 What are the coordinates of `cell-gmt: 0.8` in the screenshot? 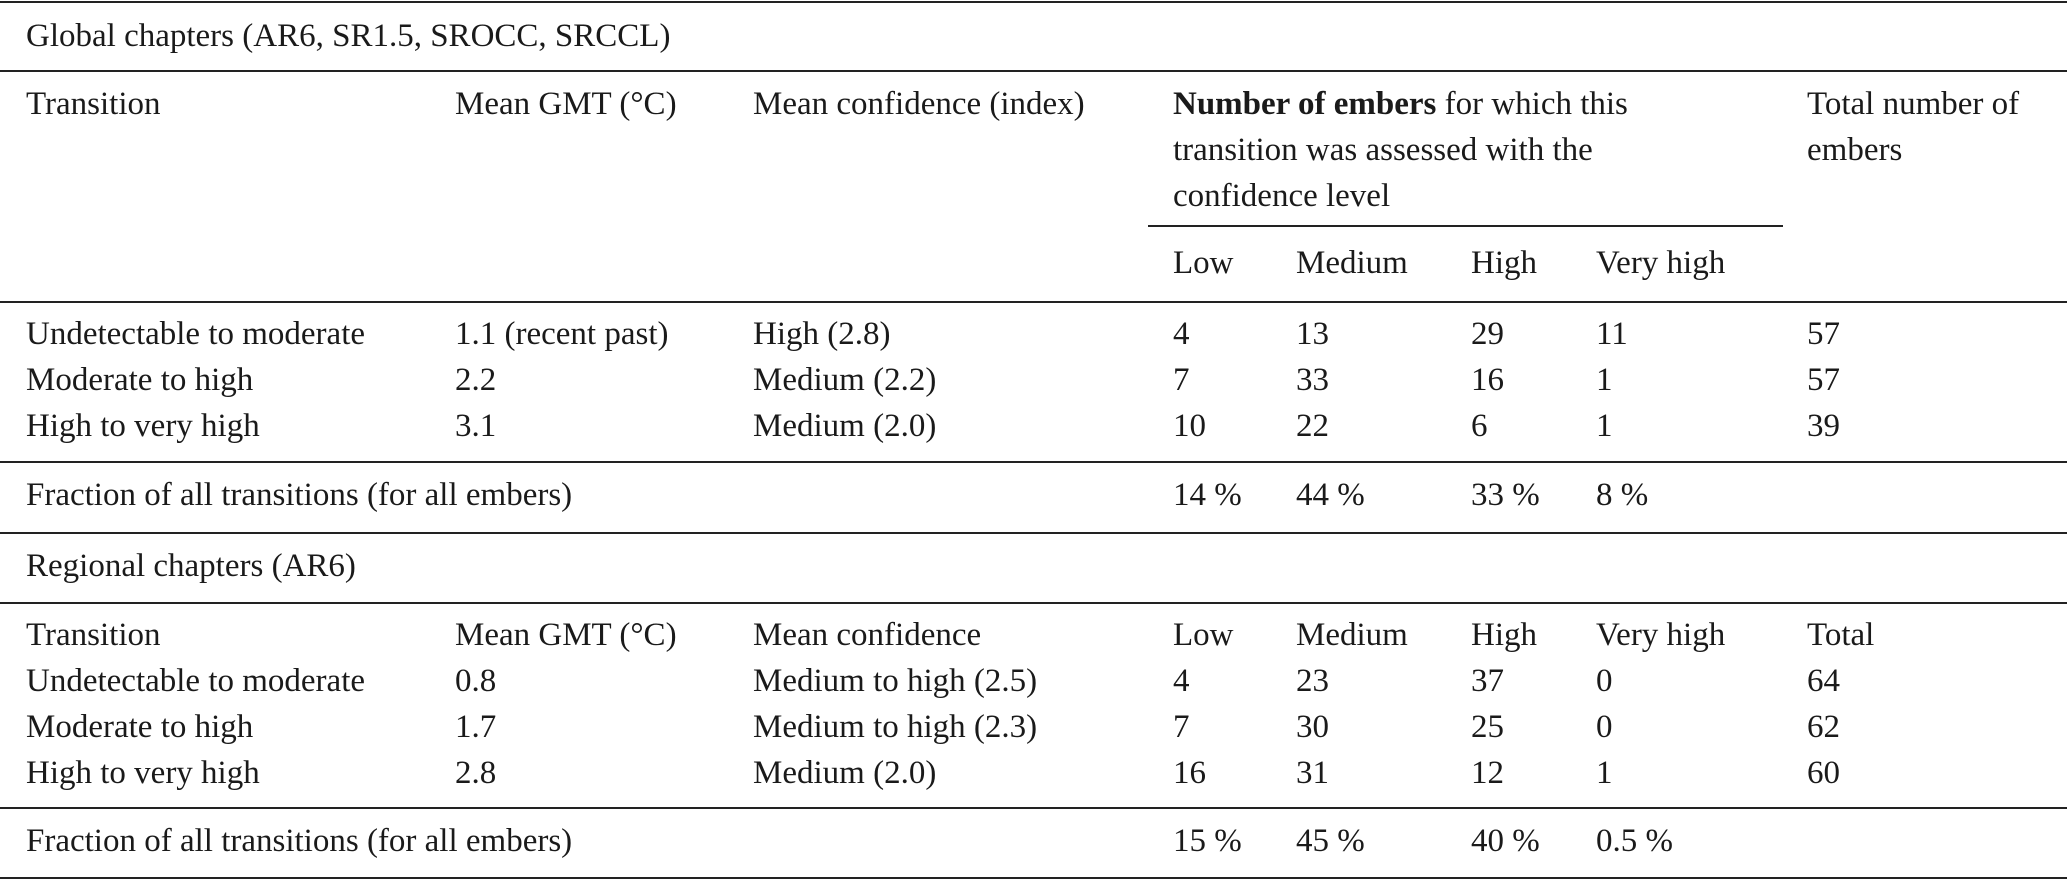 It's located at (476, 681).